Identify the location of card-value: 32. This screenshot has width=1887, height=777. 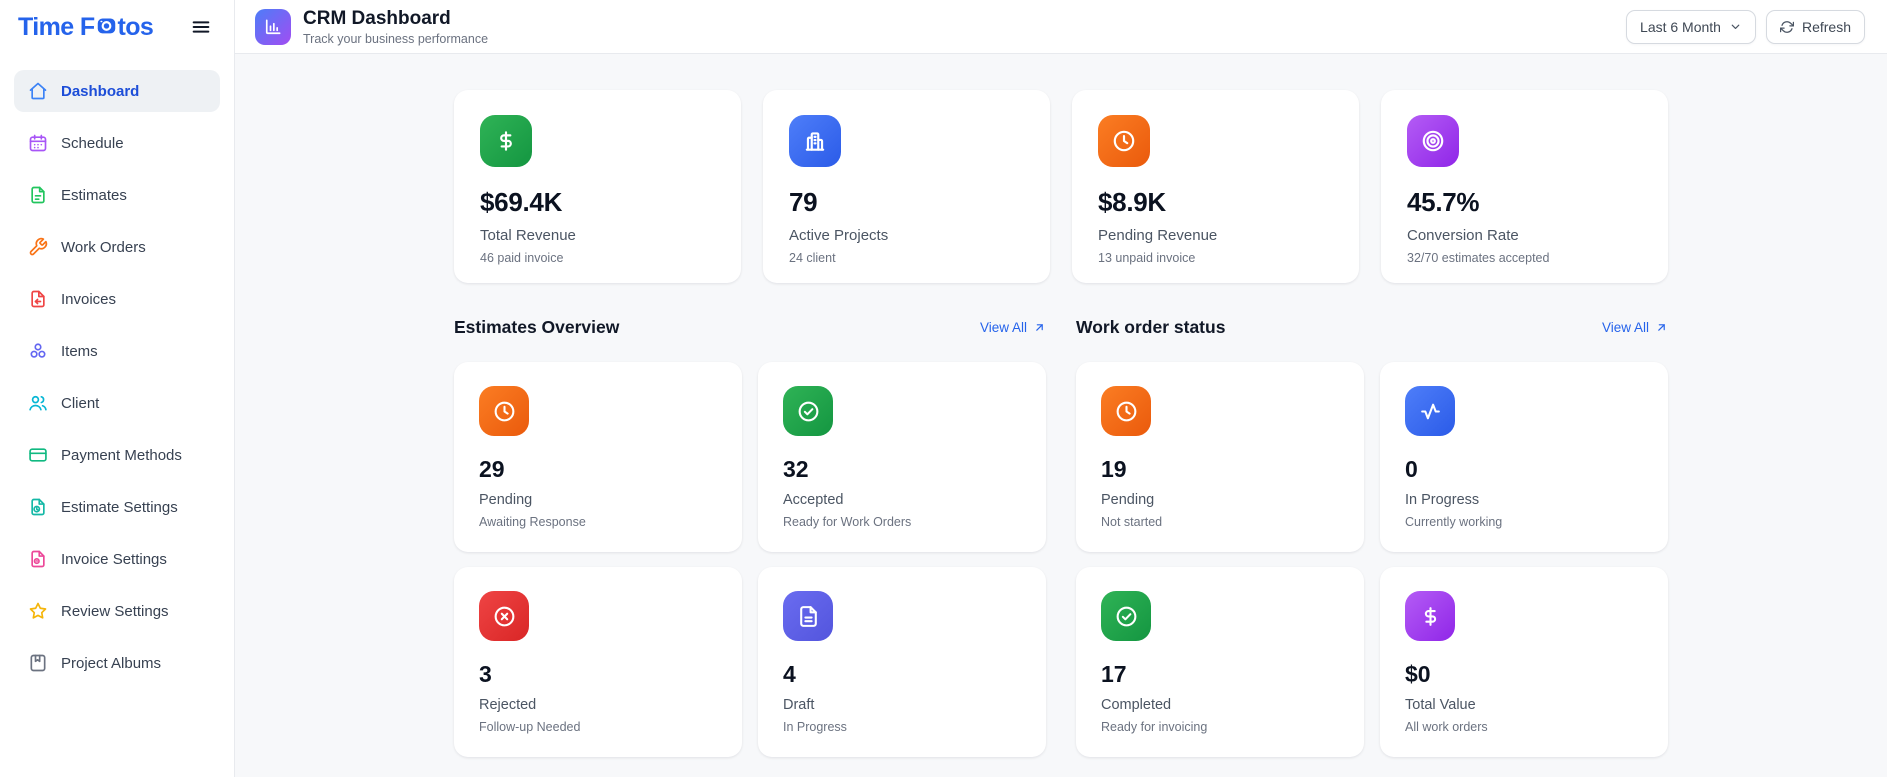
(796, 469).